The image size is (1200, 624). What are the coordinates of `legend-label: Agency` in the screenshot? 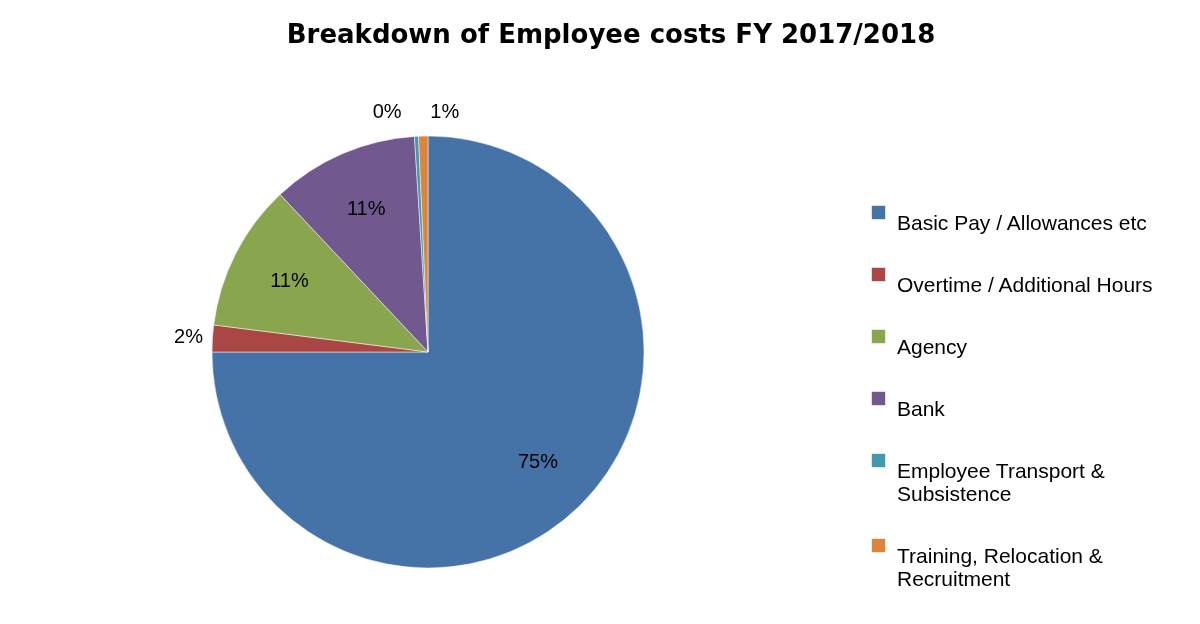 It's located at (932, 346).